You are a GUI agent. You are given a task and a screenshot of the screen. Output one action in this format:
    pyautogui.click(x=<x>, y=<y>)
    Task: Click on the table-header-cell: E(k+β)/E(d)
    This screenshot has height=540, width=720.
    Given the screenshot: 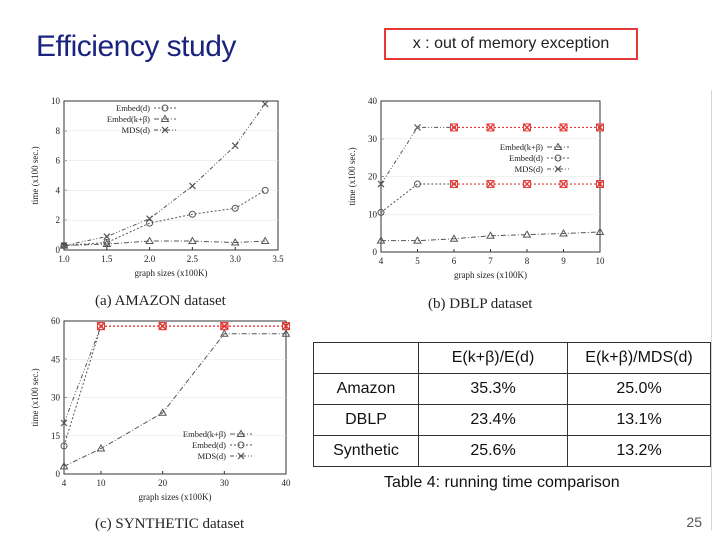 What is the action you would take?
    pyautogui.click(x=493, y=358)
    